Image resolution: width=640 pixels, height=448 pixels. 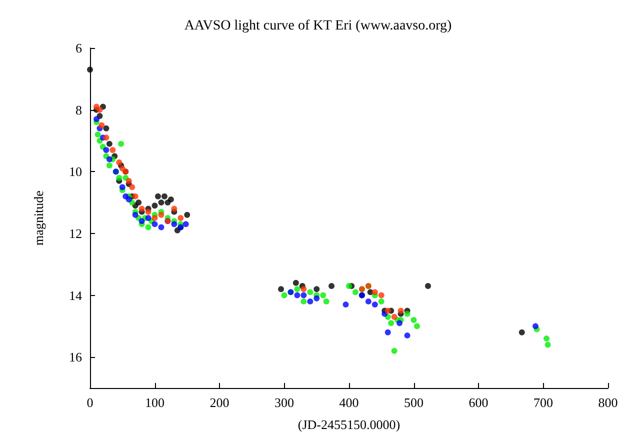 I want to click on x-tick-label: 400, so click(x=349, y=402).